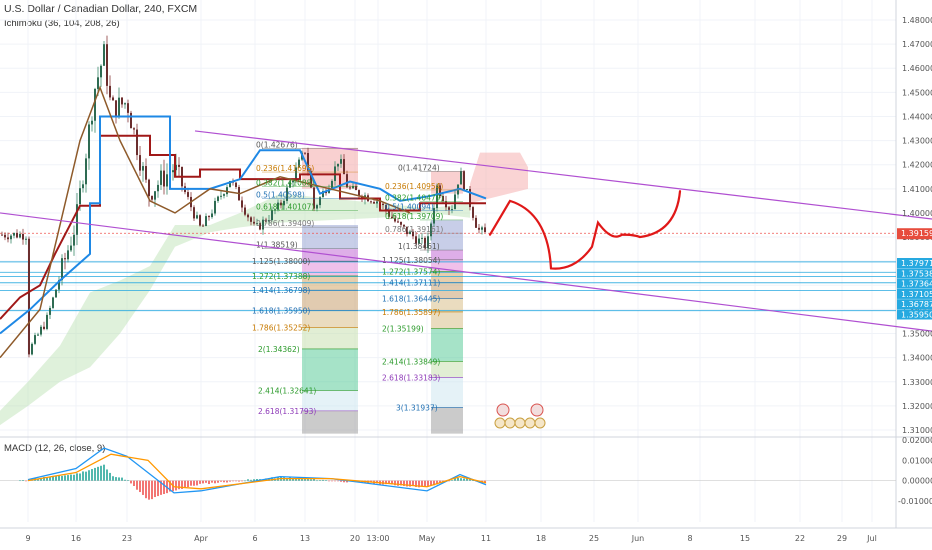 The image size is (932, 550). Describe the element at coordinates (417, 407) in the screenshot. I see `fib-label: 3(1.31937)` at that location.